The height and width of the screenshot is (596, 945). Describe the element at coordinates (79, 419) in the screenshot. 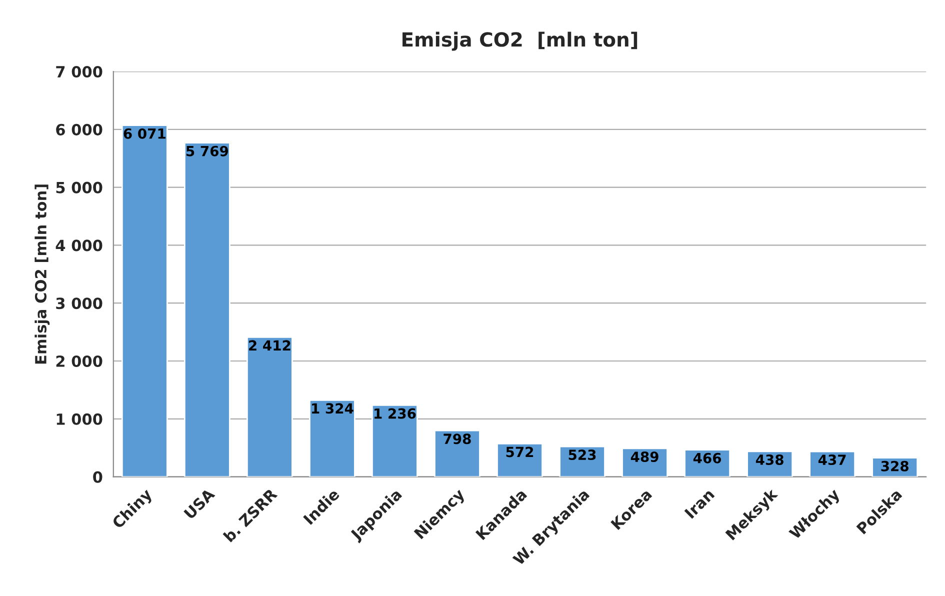

I see `y-tick-label: 1 000` at that location.